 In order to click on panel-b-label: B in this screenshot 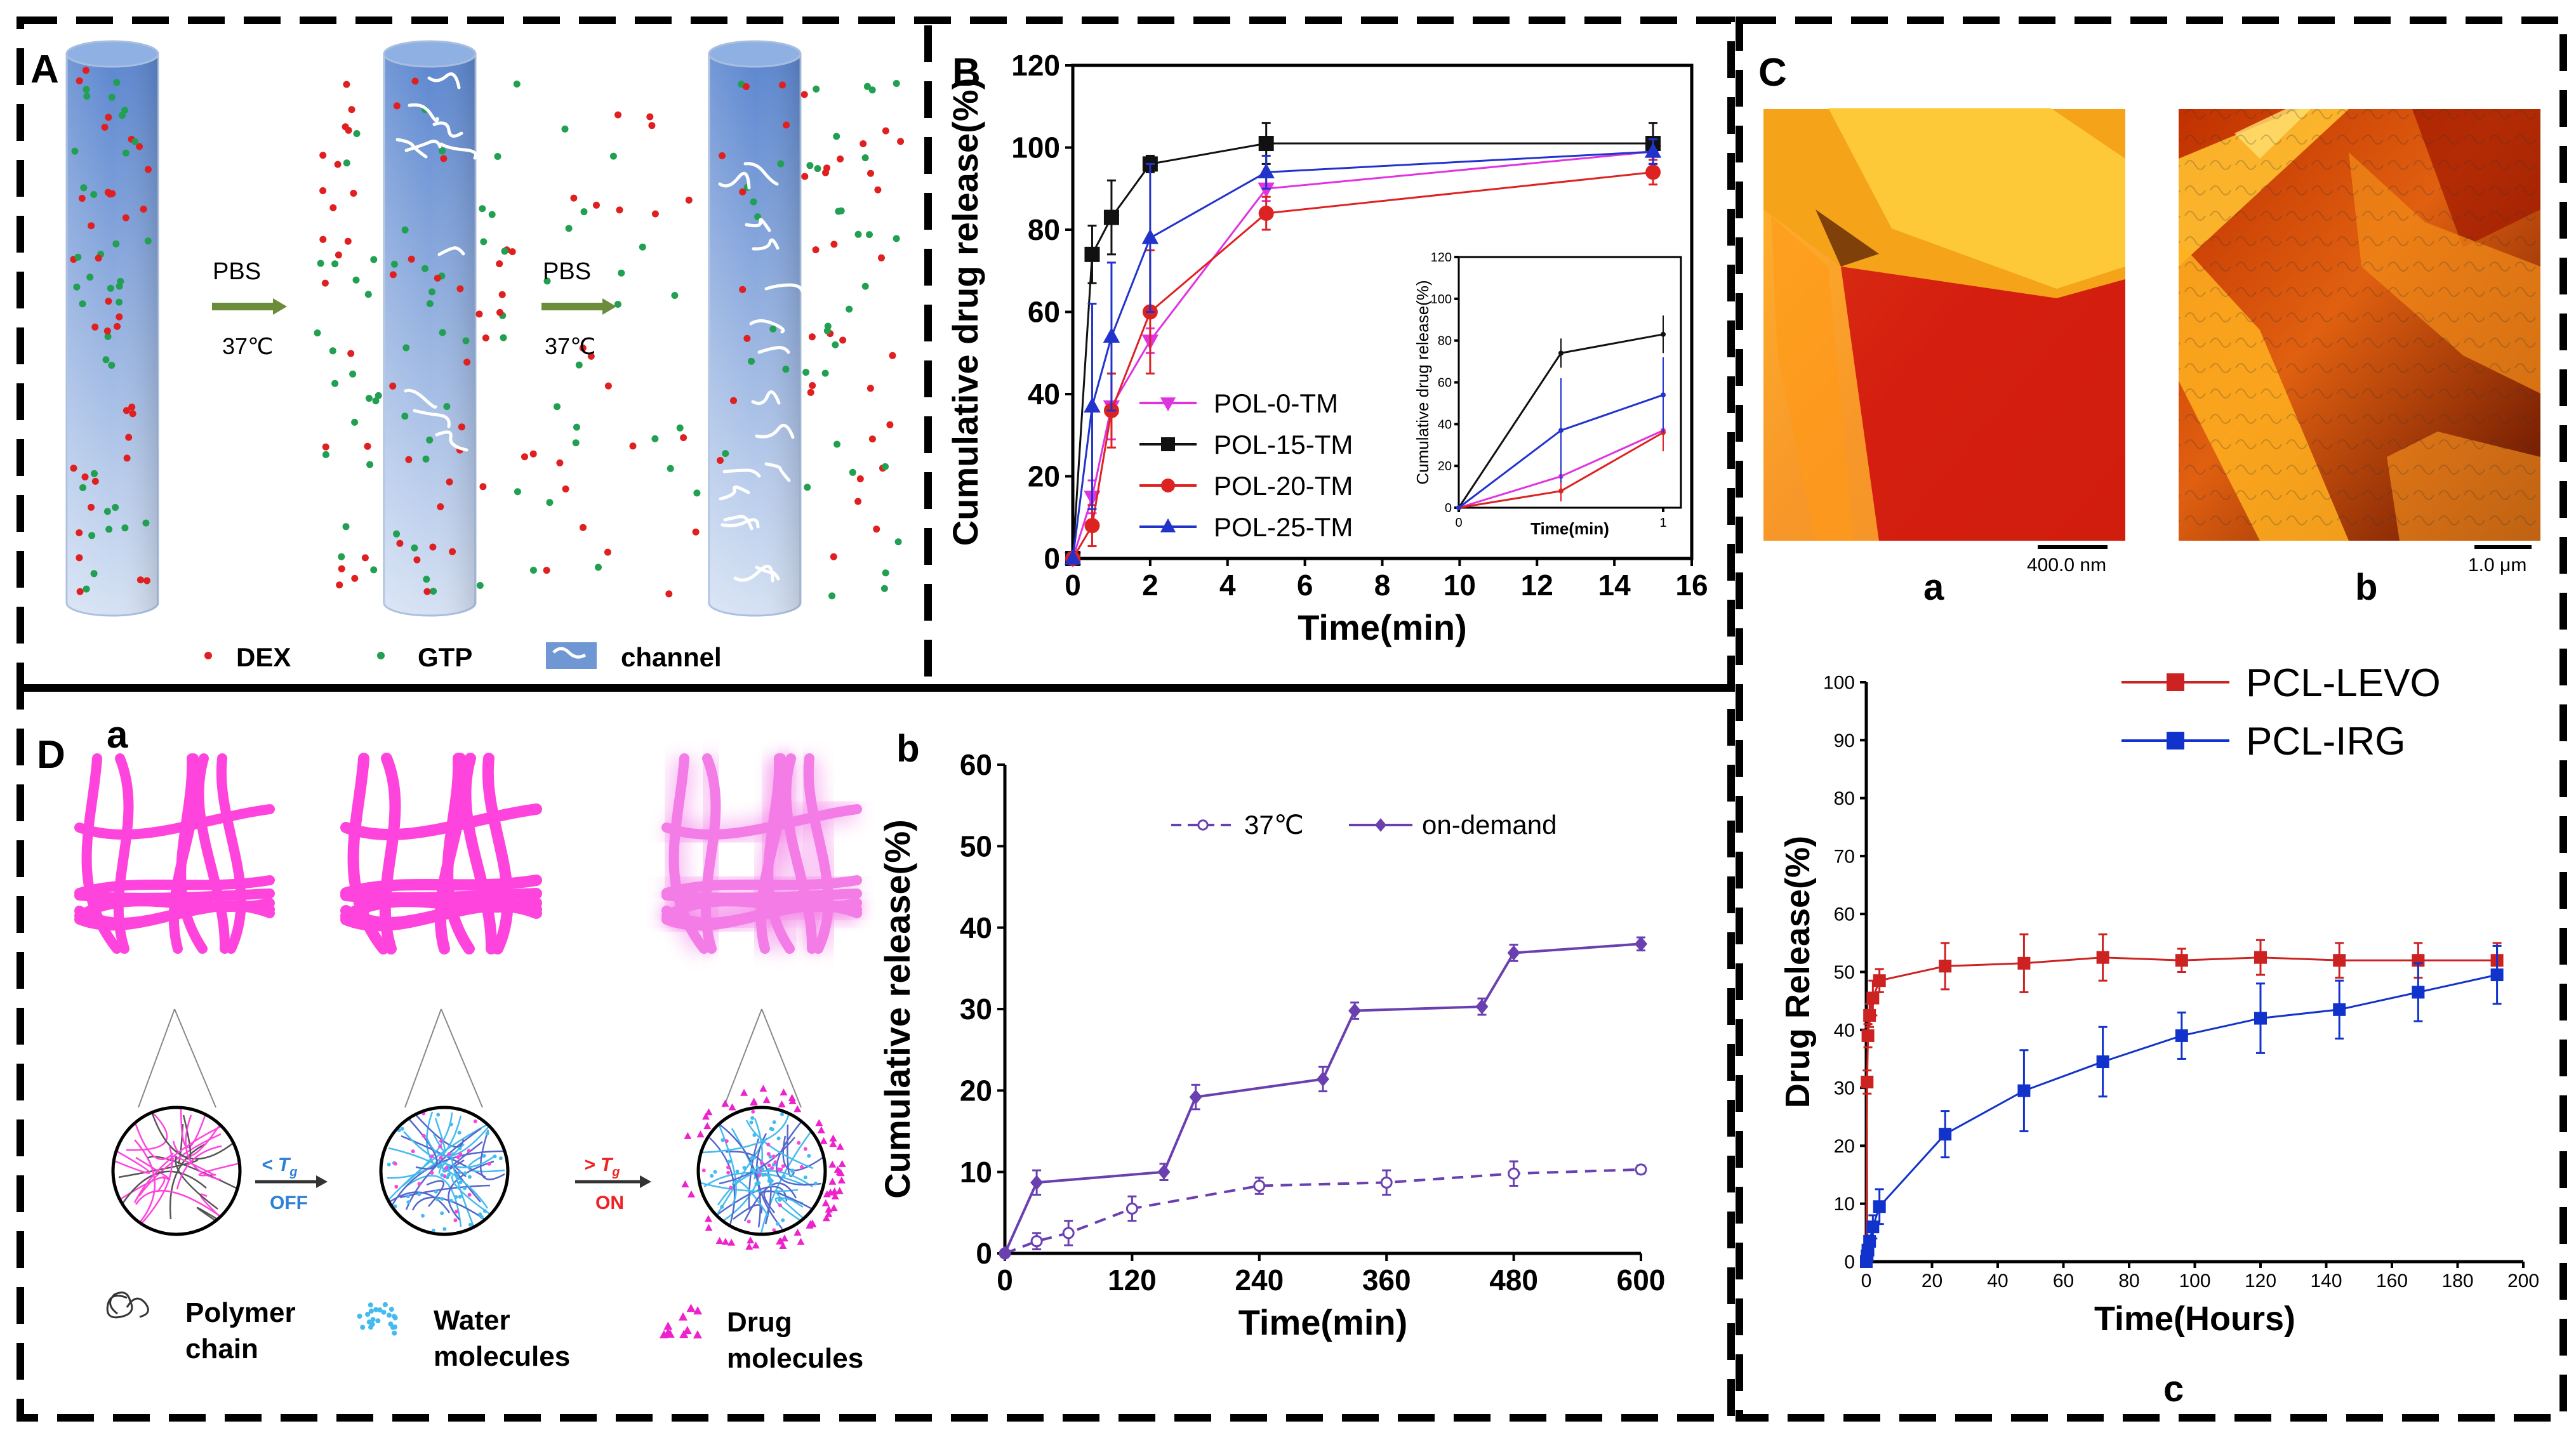, I will do `click(966, 73)`.